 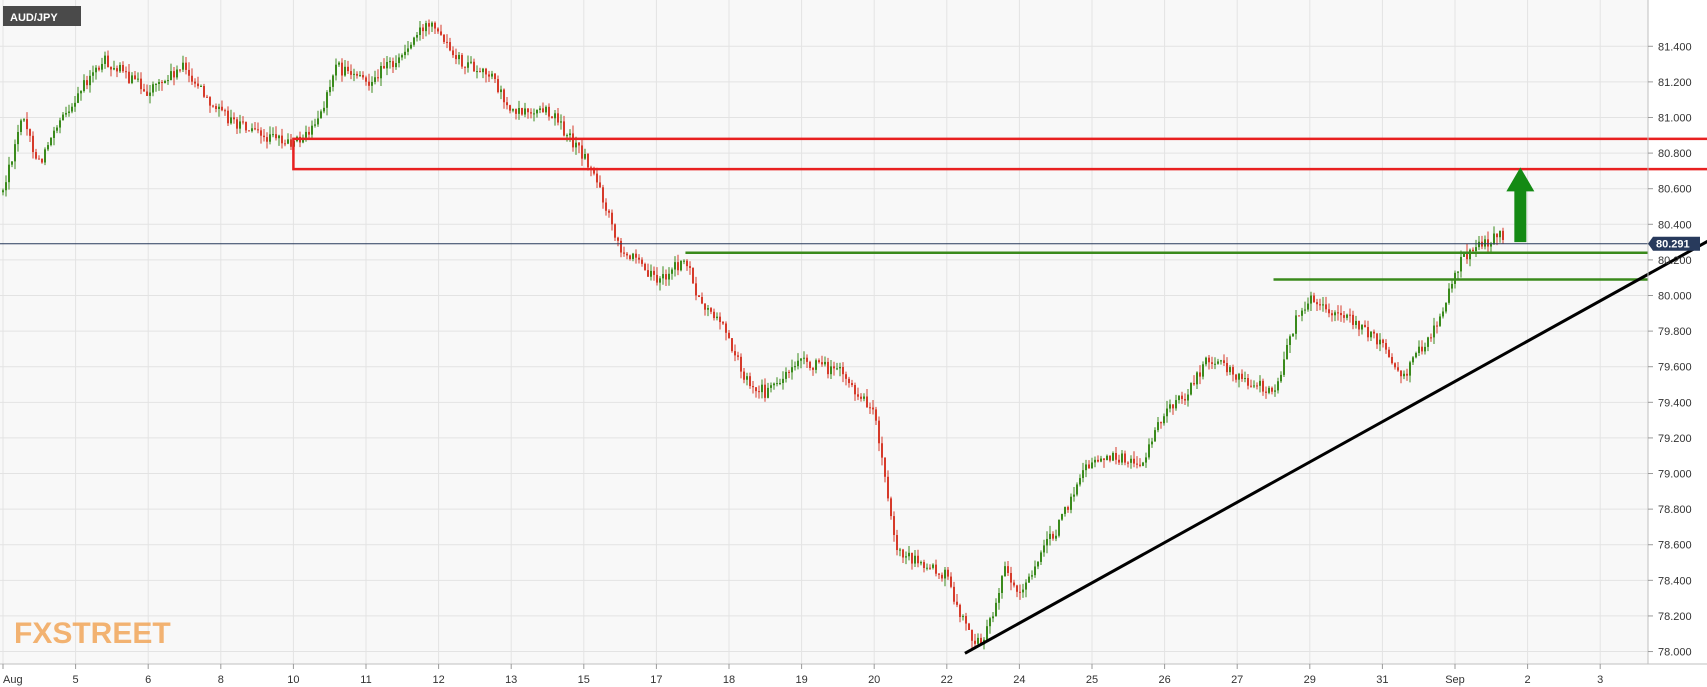 I want to click on resistance-zone-box, so click(x=999, y=154).